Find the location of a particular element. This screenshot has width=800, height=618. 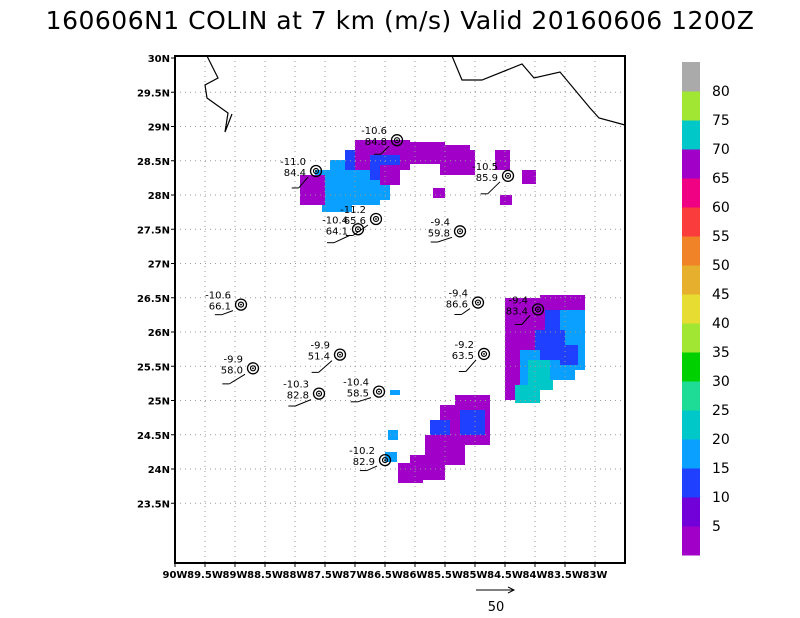

station-rh-label: 82.9 is located at coordinates (364, 462).